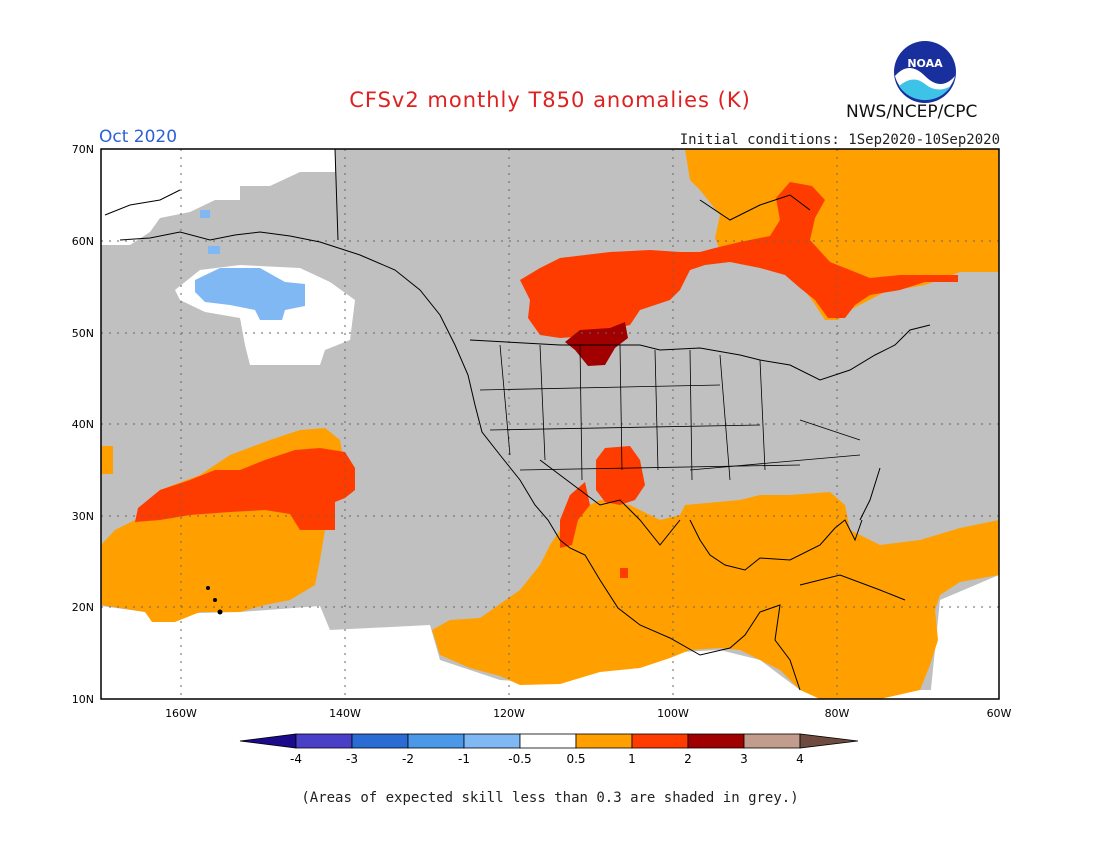  Describe the element at coordinates (912, 112) in the screenshot. I see `agency-label: NWS/NCEP/CPC` at that location.